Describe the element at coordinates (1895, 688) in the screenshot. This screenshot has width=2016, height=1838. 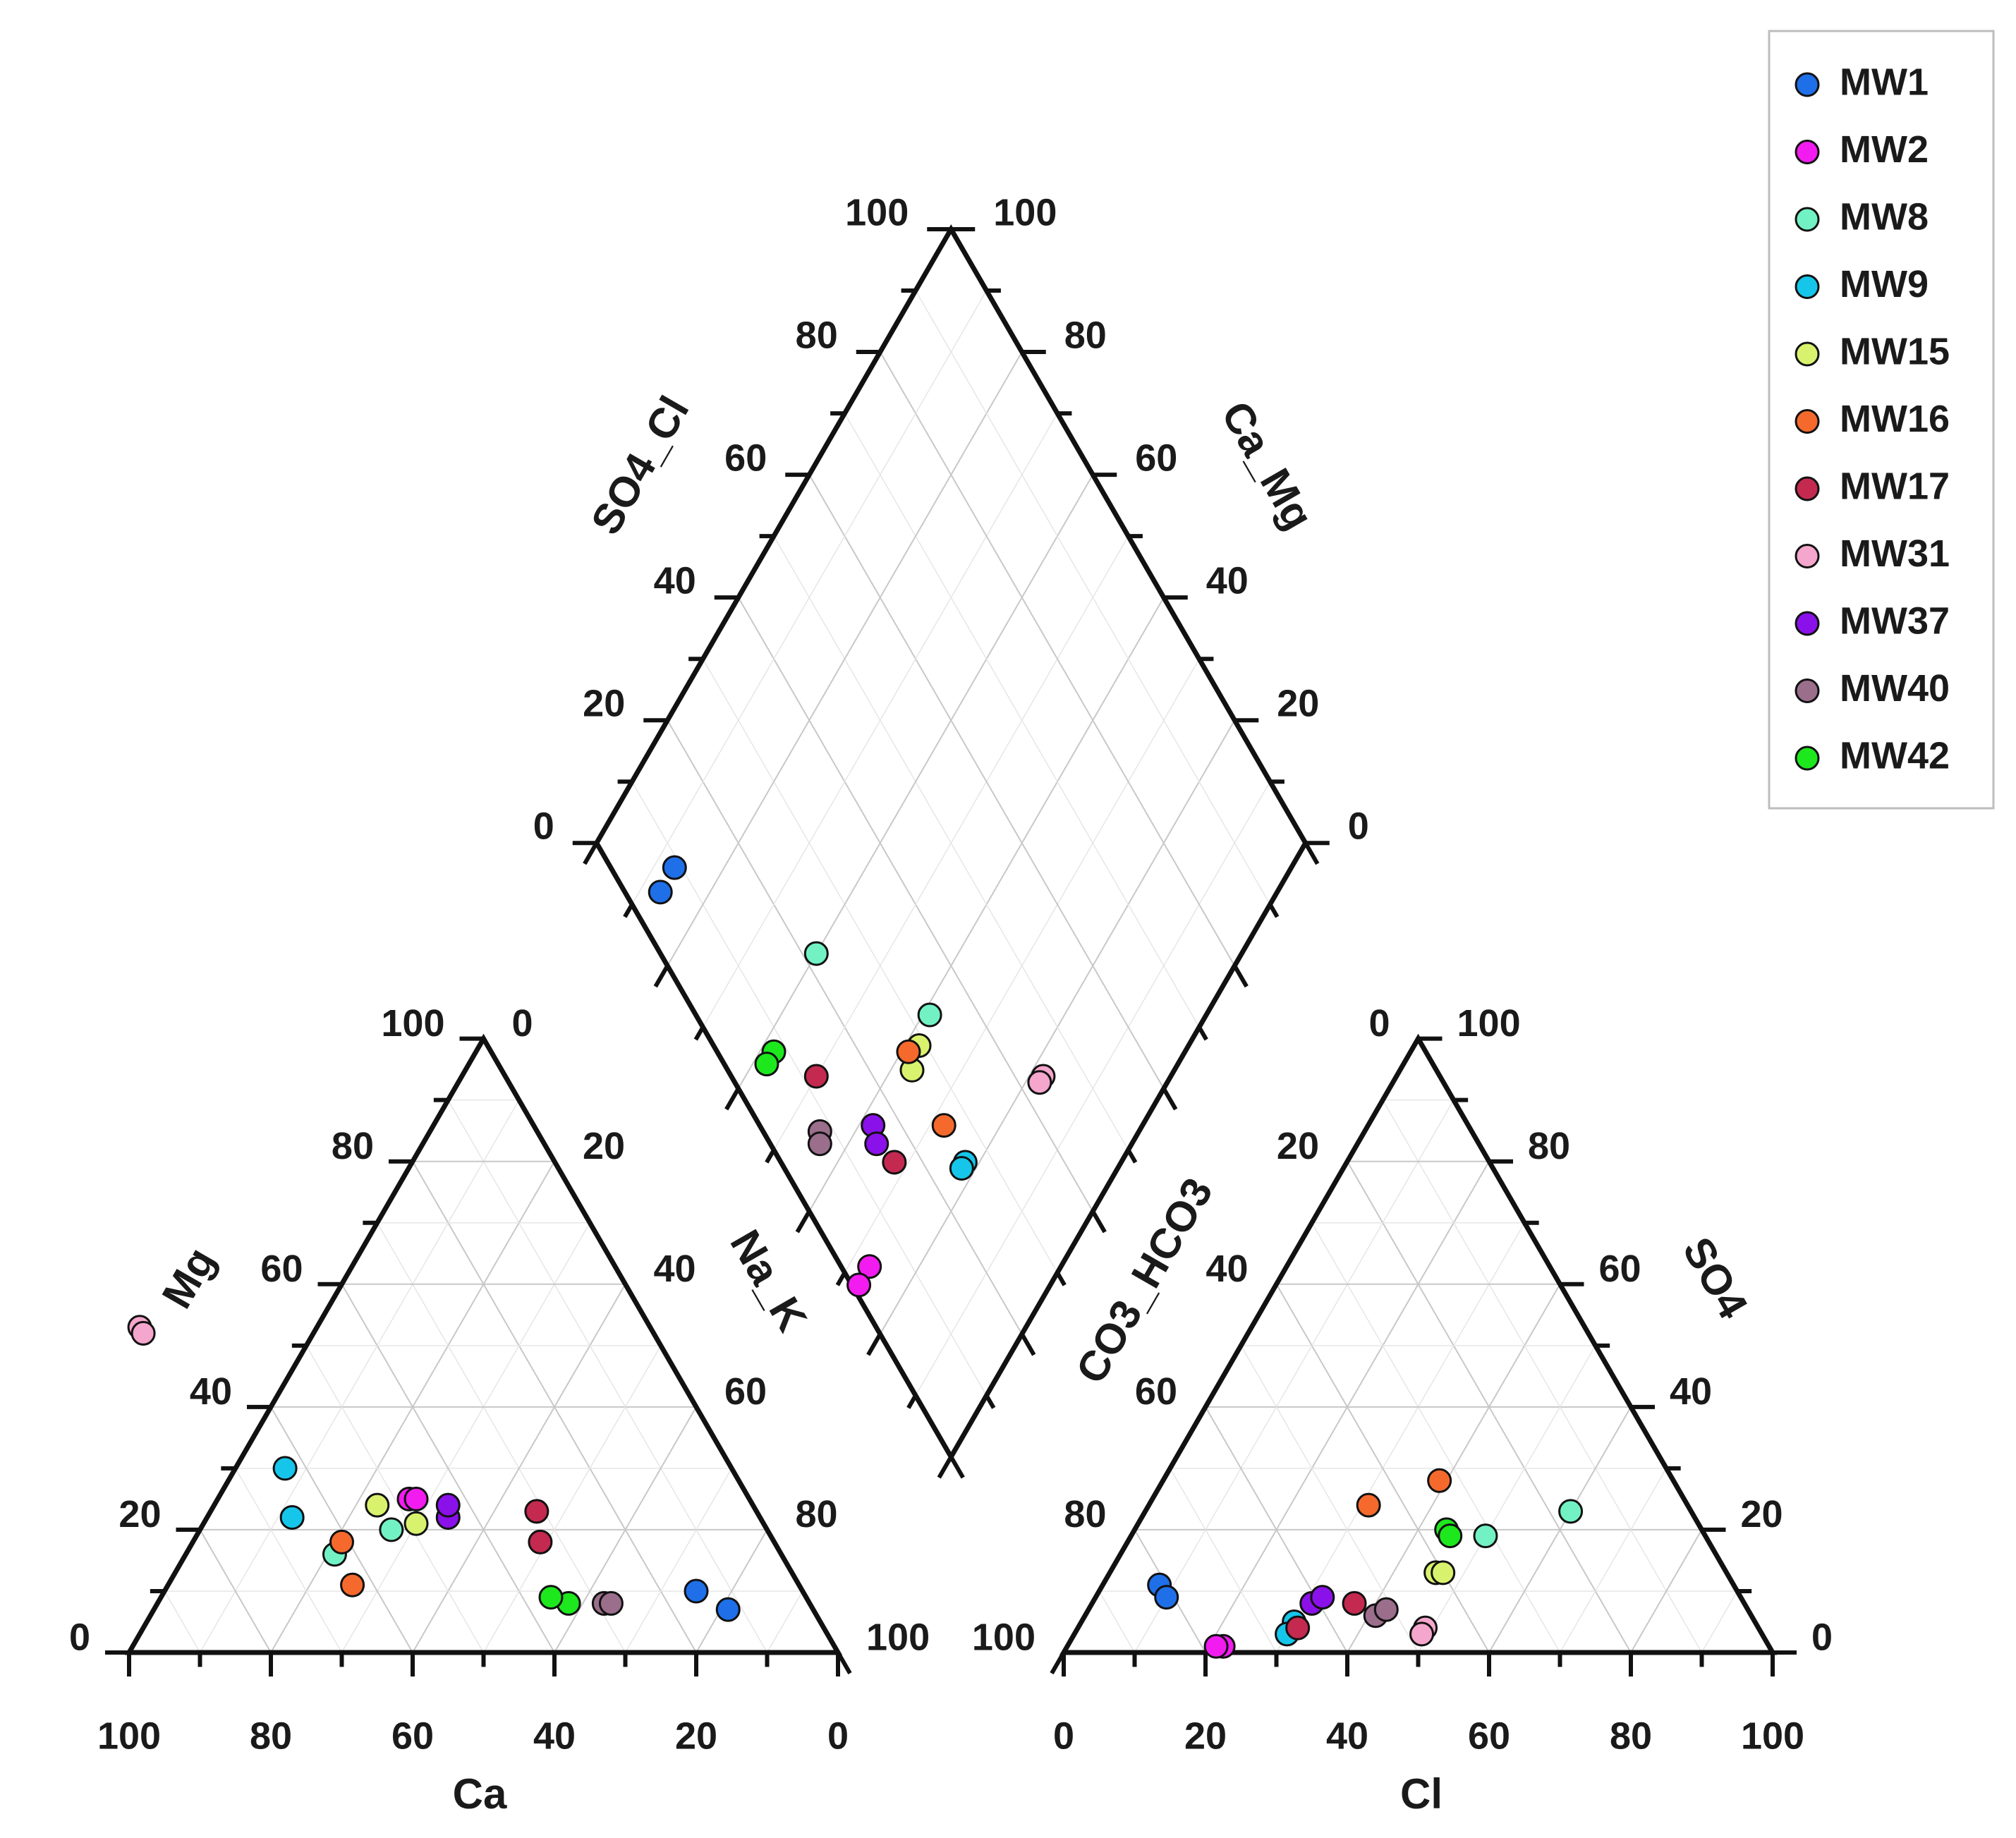
I see `legend-label: MW40` at that location.